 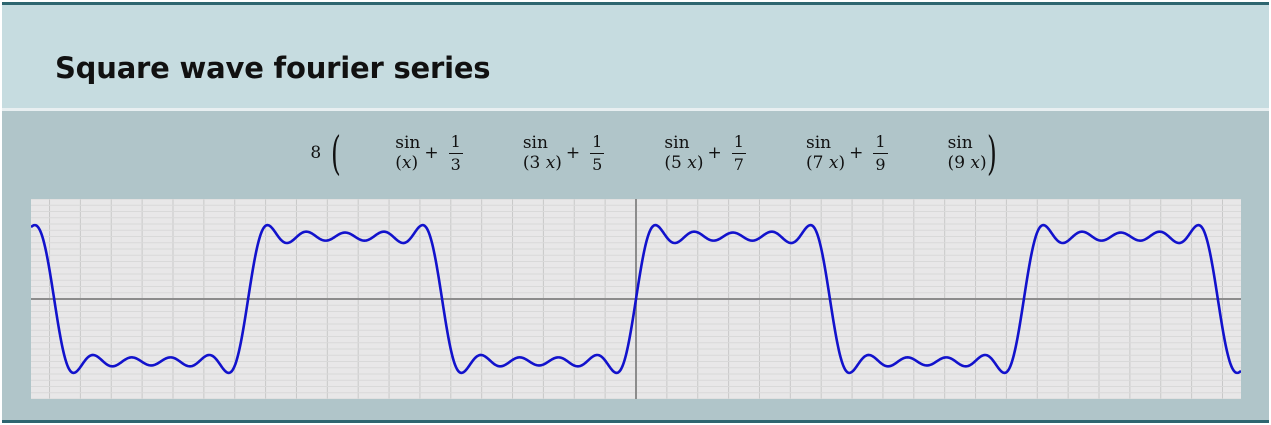 I want to click on frac-9-den: 9, so click(x=880, y=164).